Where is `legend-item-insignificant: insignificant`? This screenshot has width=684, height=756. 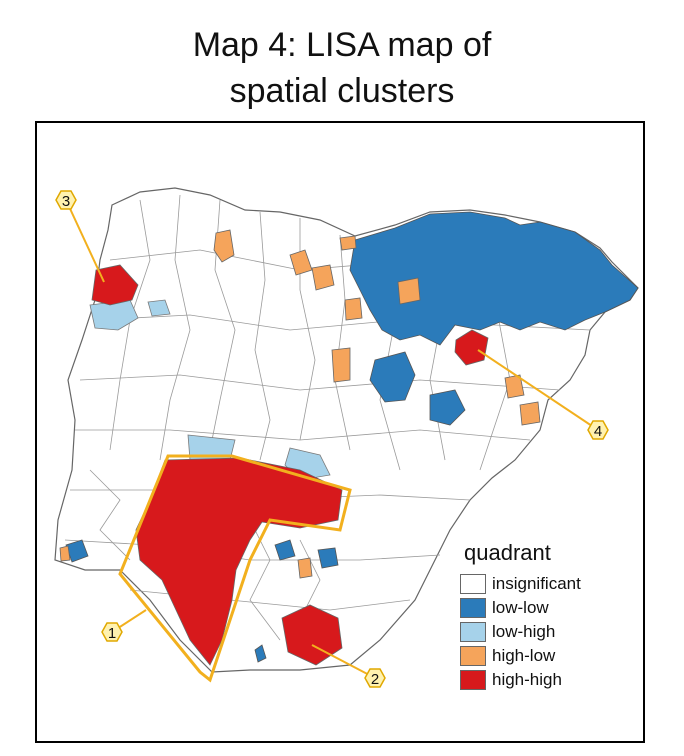
legend-item-insignificant: insignificant is located at coordinates (520, 584).